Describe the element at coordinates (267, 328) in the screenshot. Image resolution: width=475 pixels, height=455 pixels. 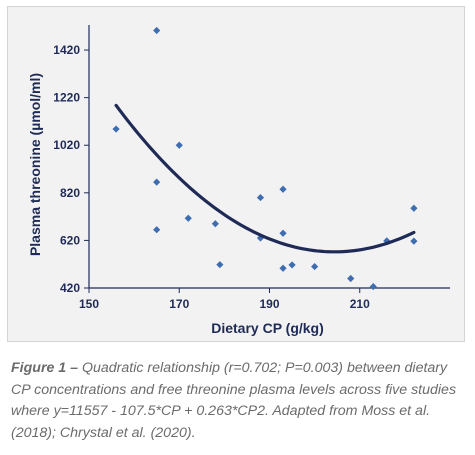
I see `x-axis-title: Dietary CP (g/kg)` at that location.